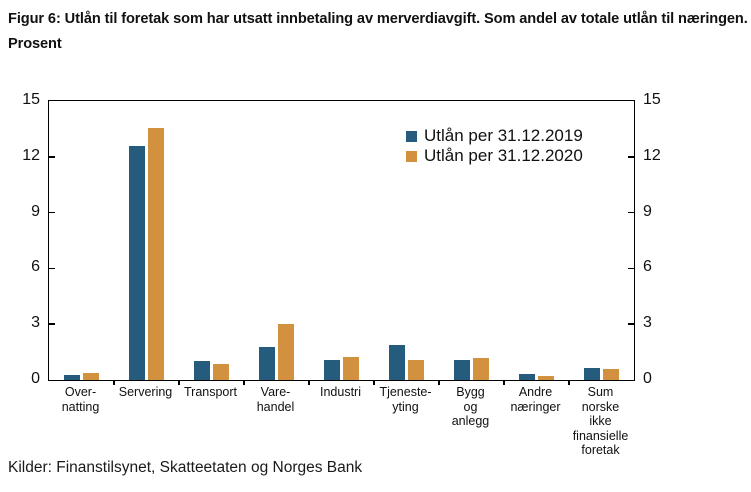  I want to click on x-axis-label-line: foretak, so click(600, 450).